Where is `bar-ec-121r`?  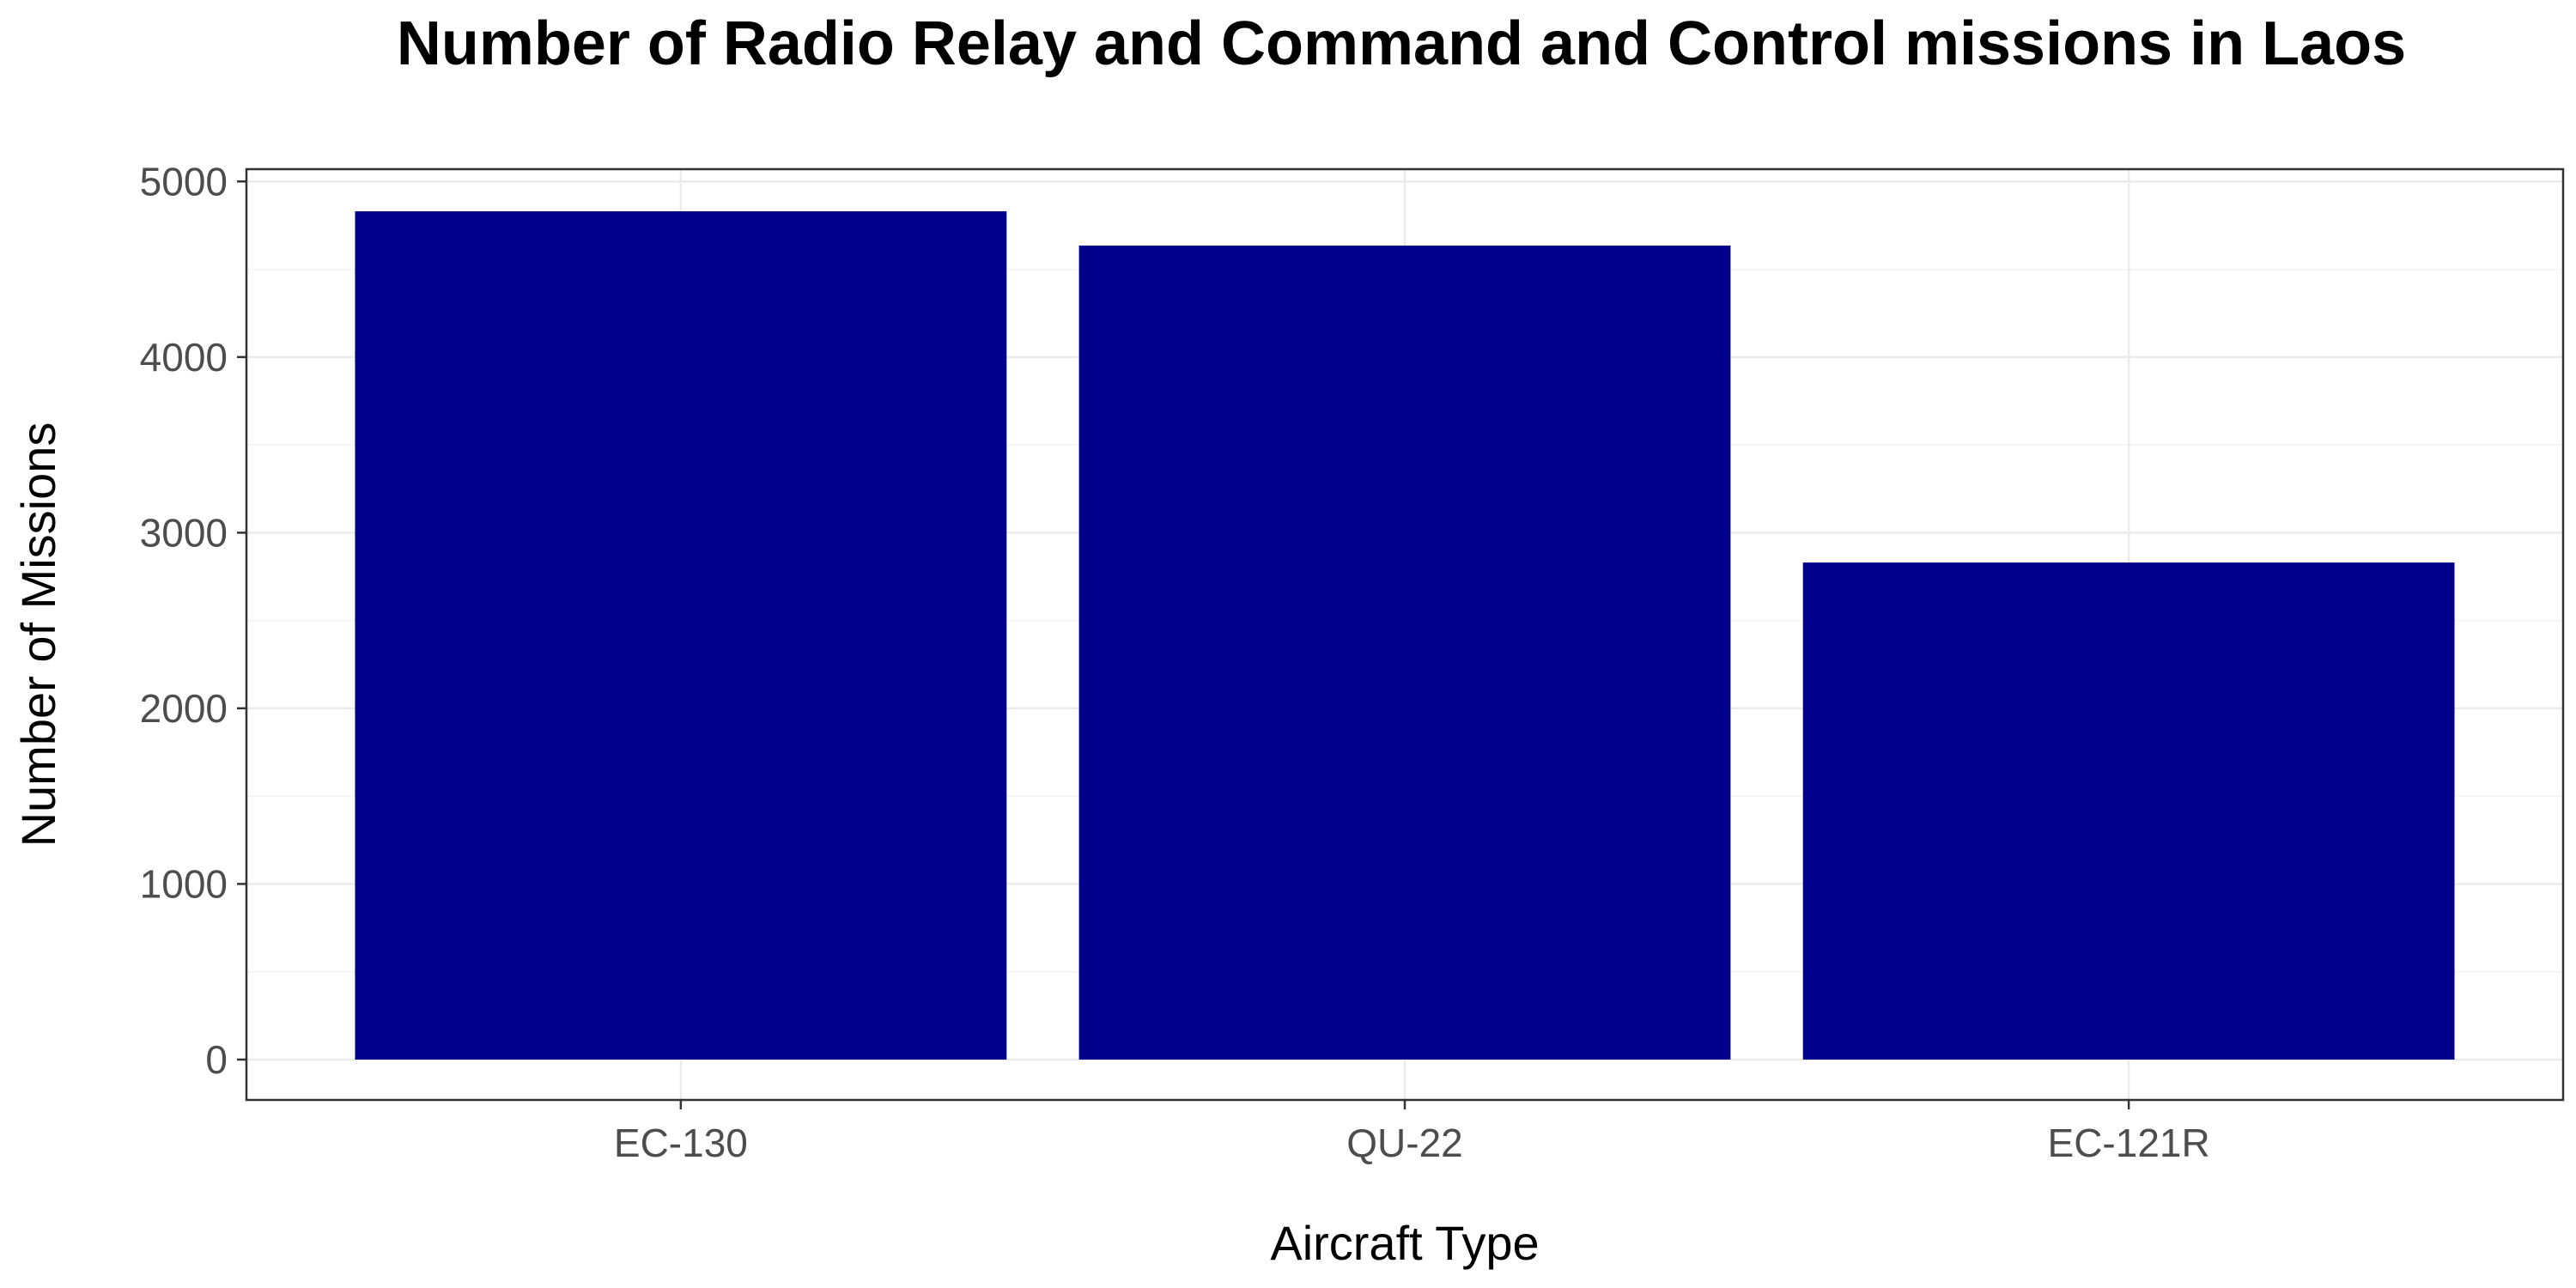 bar-ec-121r is located at coordinates (2128, 811).